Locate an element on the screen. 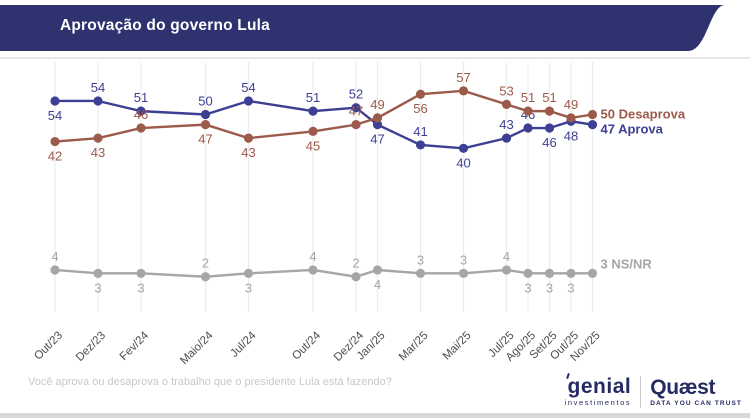 The image size is (750, 418). x-axis-label: Out/23 is located at coordinates (48, 346).